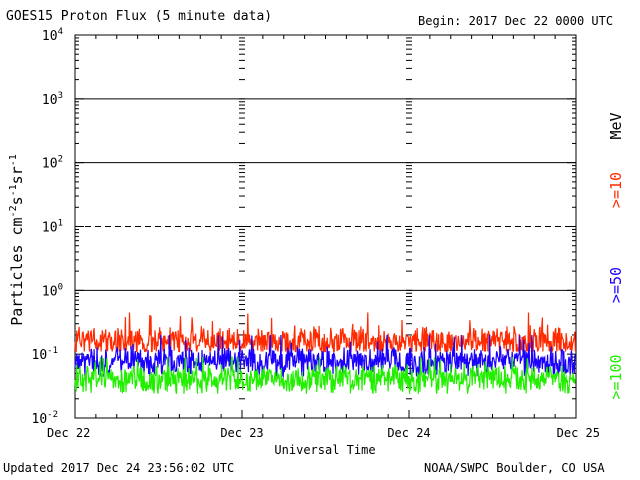 The height and width of the screenshot is (480, 640). Describe the element at coordinates (52, 290) in the screenshot. I see `y-tick-label: 10⁰` at that location.